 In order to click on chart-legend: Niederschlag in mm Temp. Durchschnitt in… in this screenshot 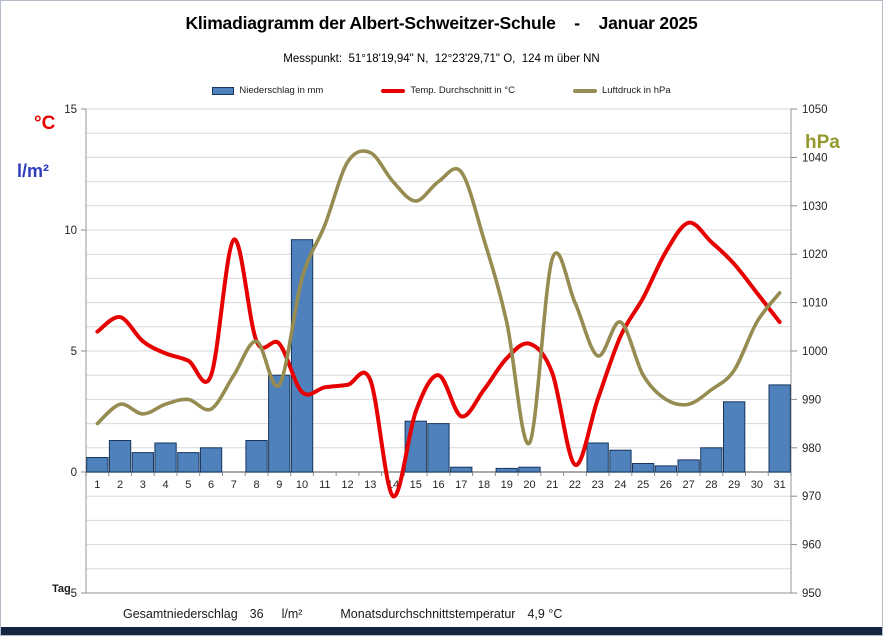, I will do `click(441, 90)`.